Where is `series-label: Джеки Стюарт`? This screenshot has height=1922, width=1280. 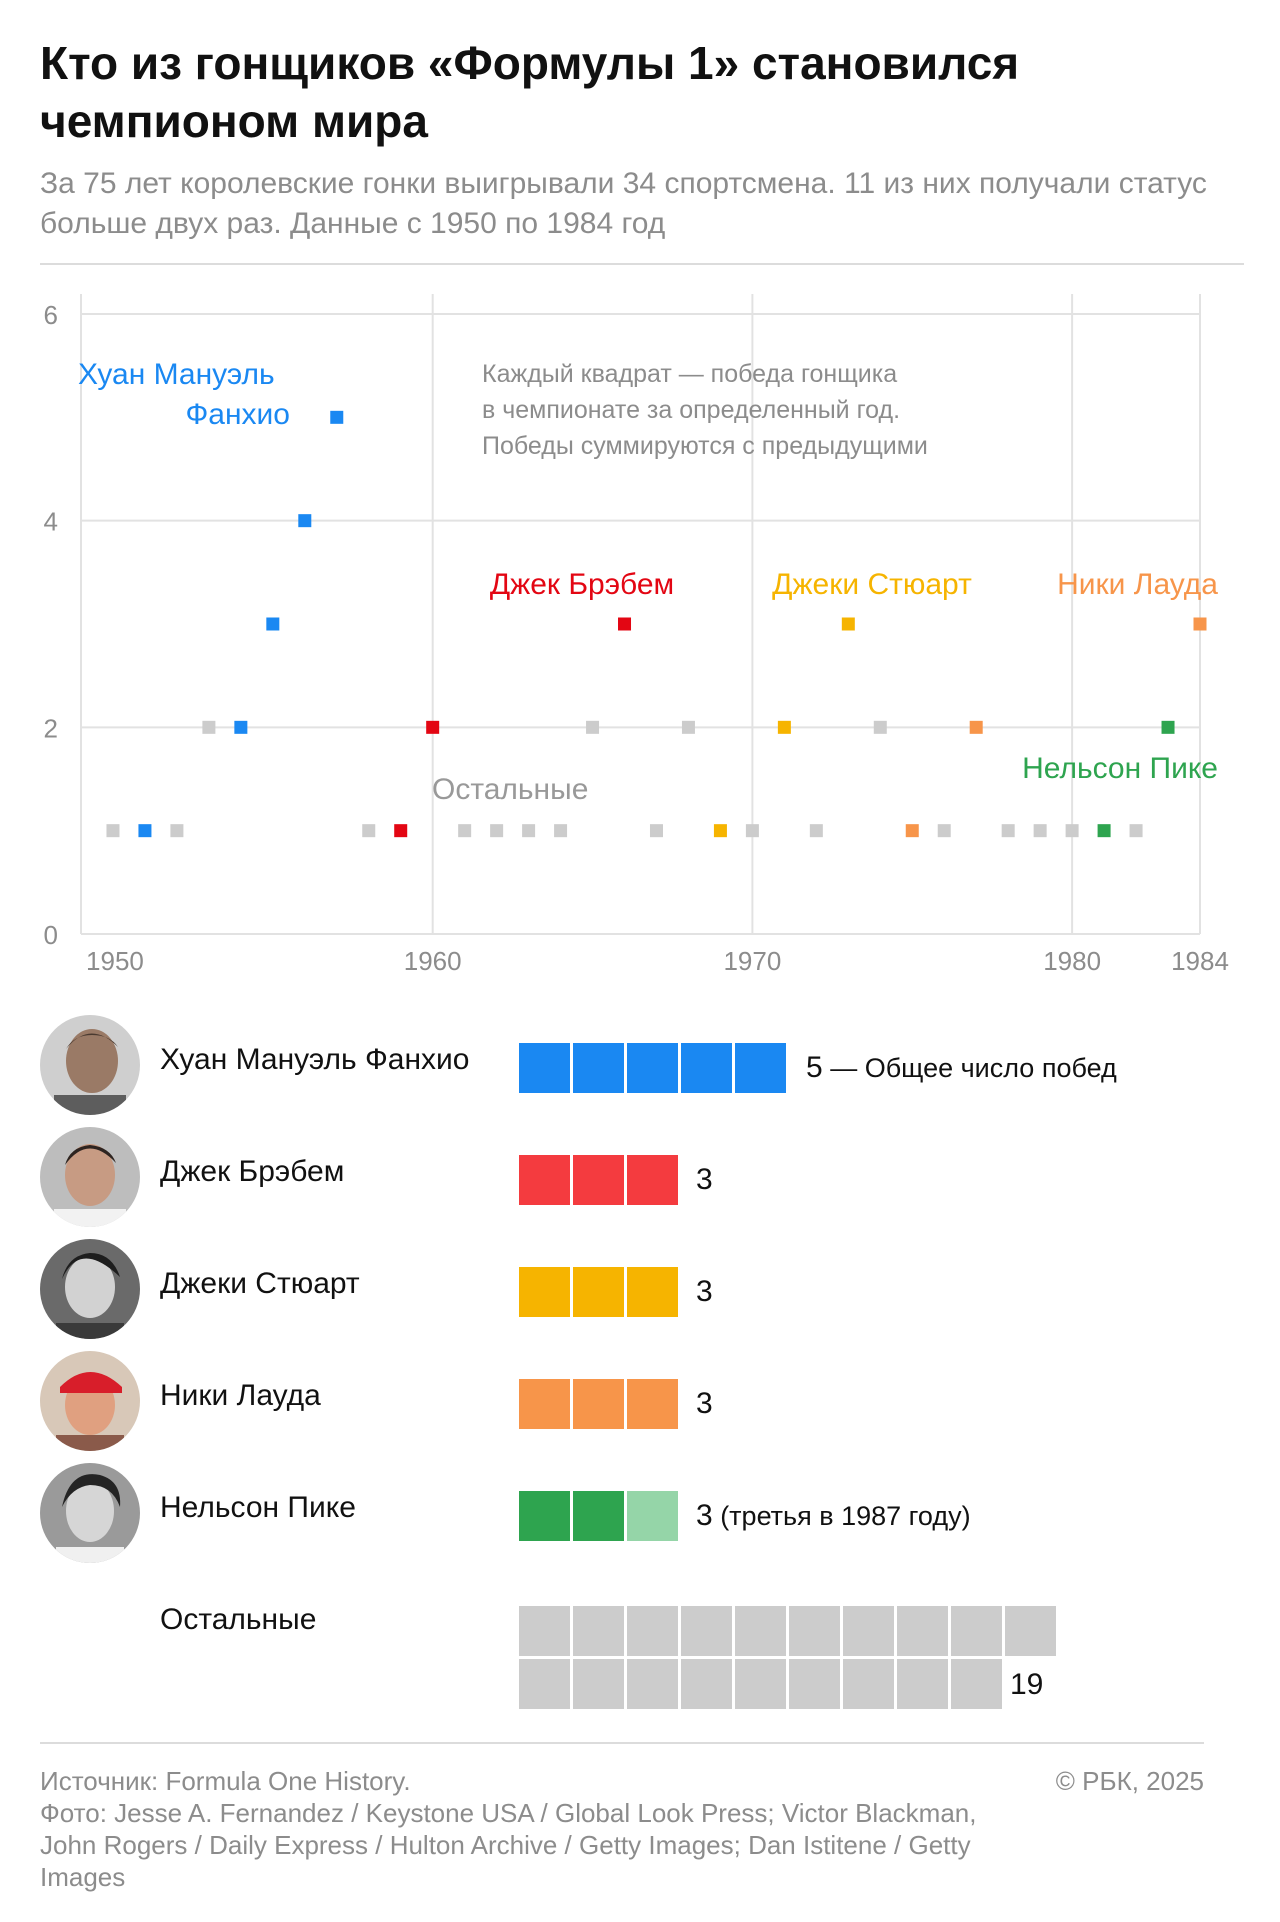
series-label: Джеки Стюарт is located at coordinates (872, 584).